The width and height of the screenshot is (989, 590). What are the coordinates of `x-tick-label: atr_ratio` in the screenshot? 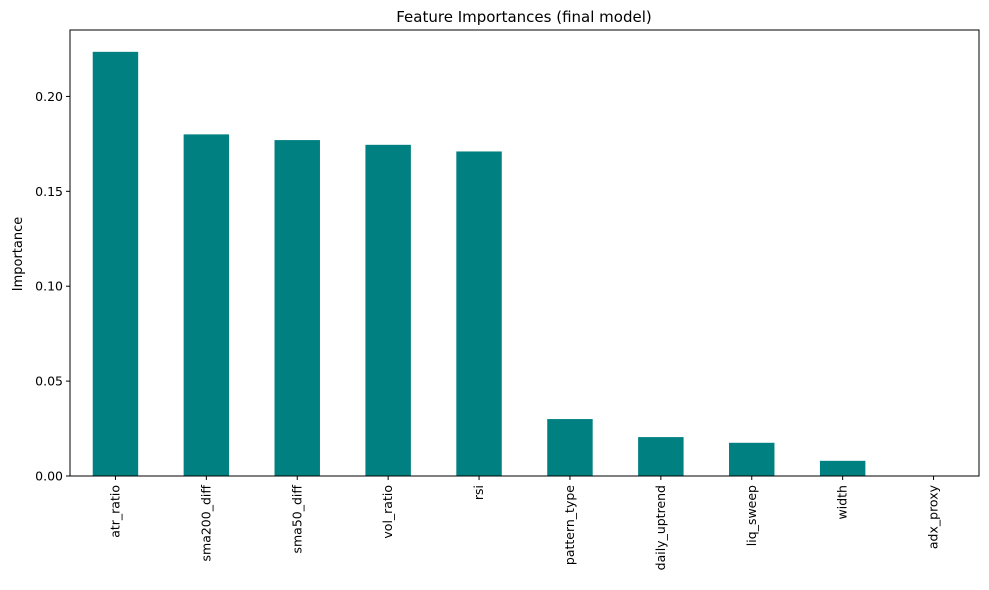 It's located at (114, 511).